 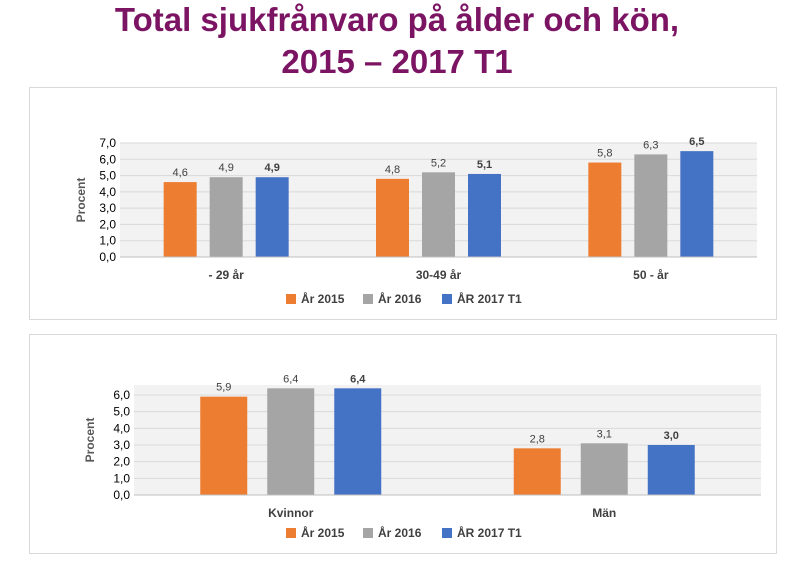 I want to click on data-label: 6,5, so click(x=696, y=142).